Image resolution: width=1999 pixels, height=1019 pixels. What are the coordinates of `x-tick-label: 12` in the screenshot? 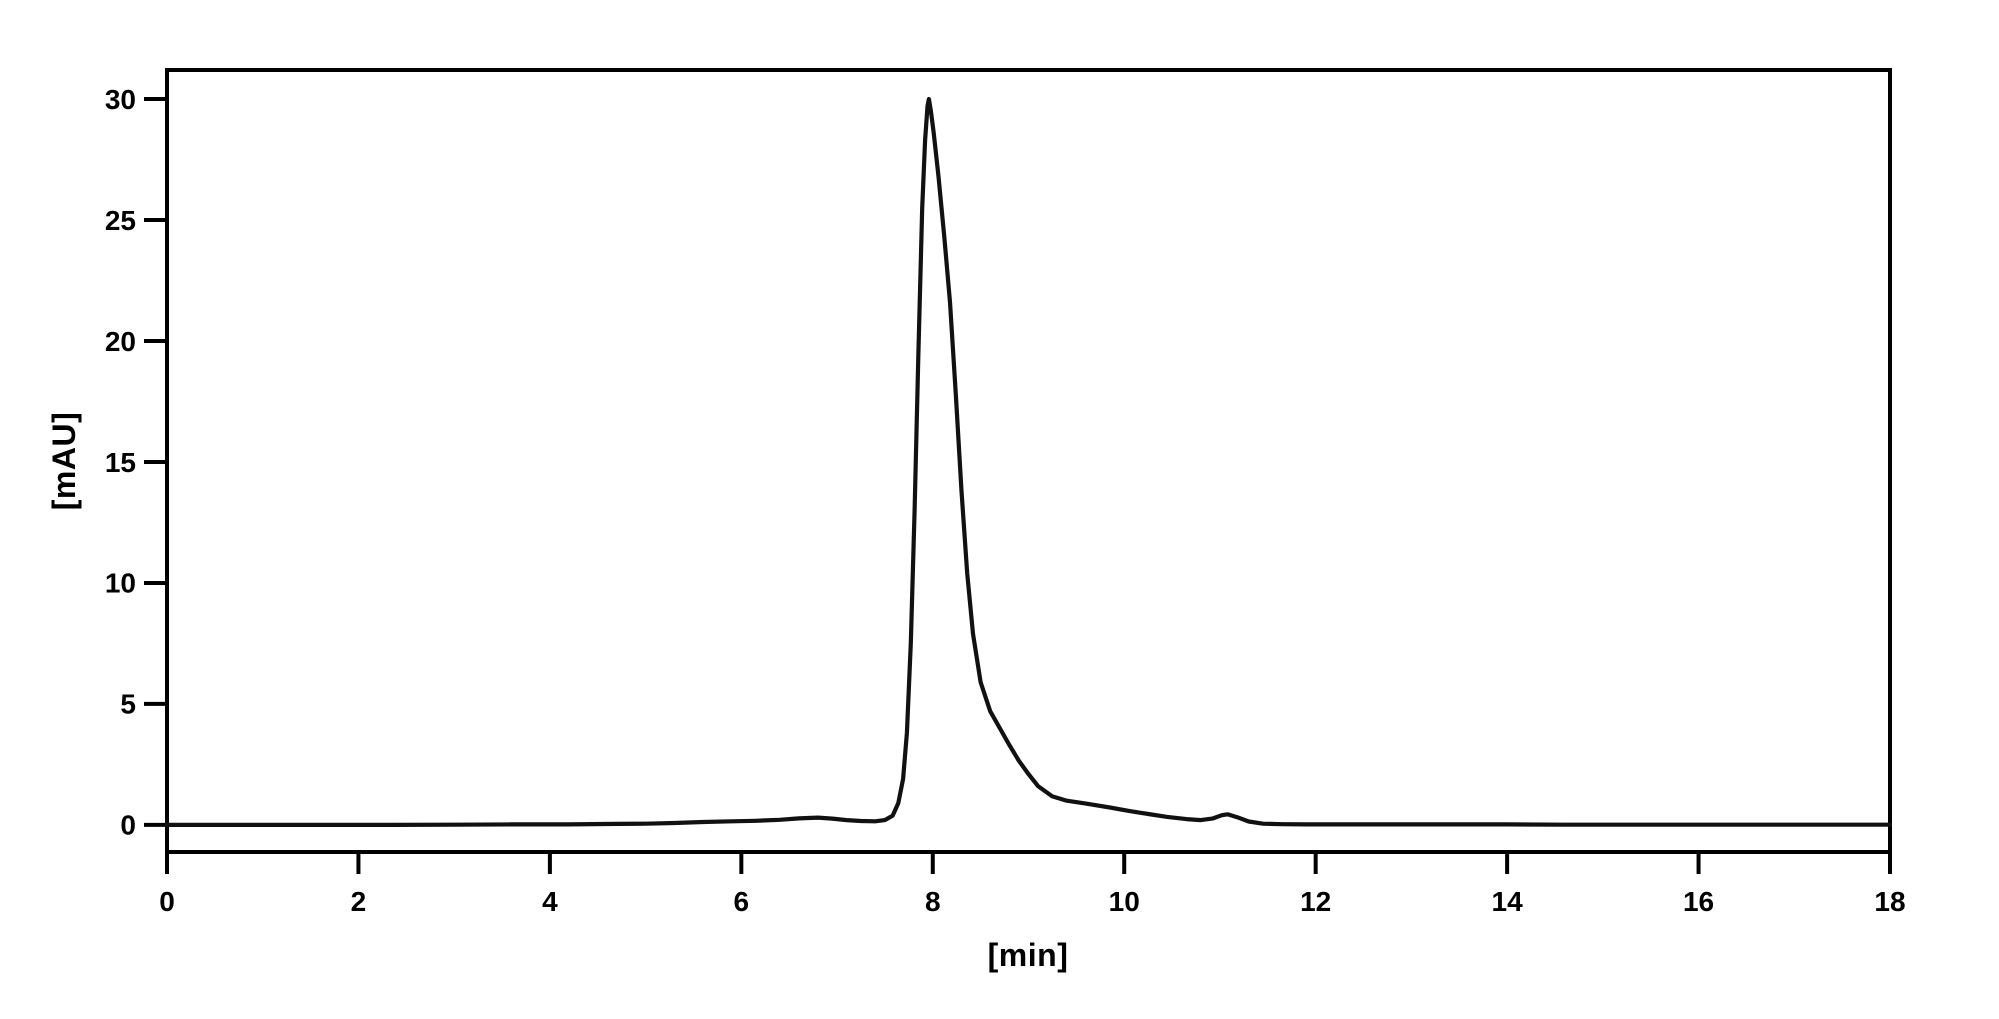 It's located at (1315, 901).